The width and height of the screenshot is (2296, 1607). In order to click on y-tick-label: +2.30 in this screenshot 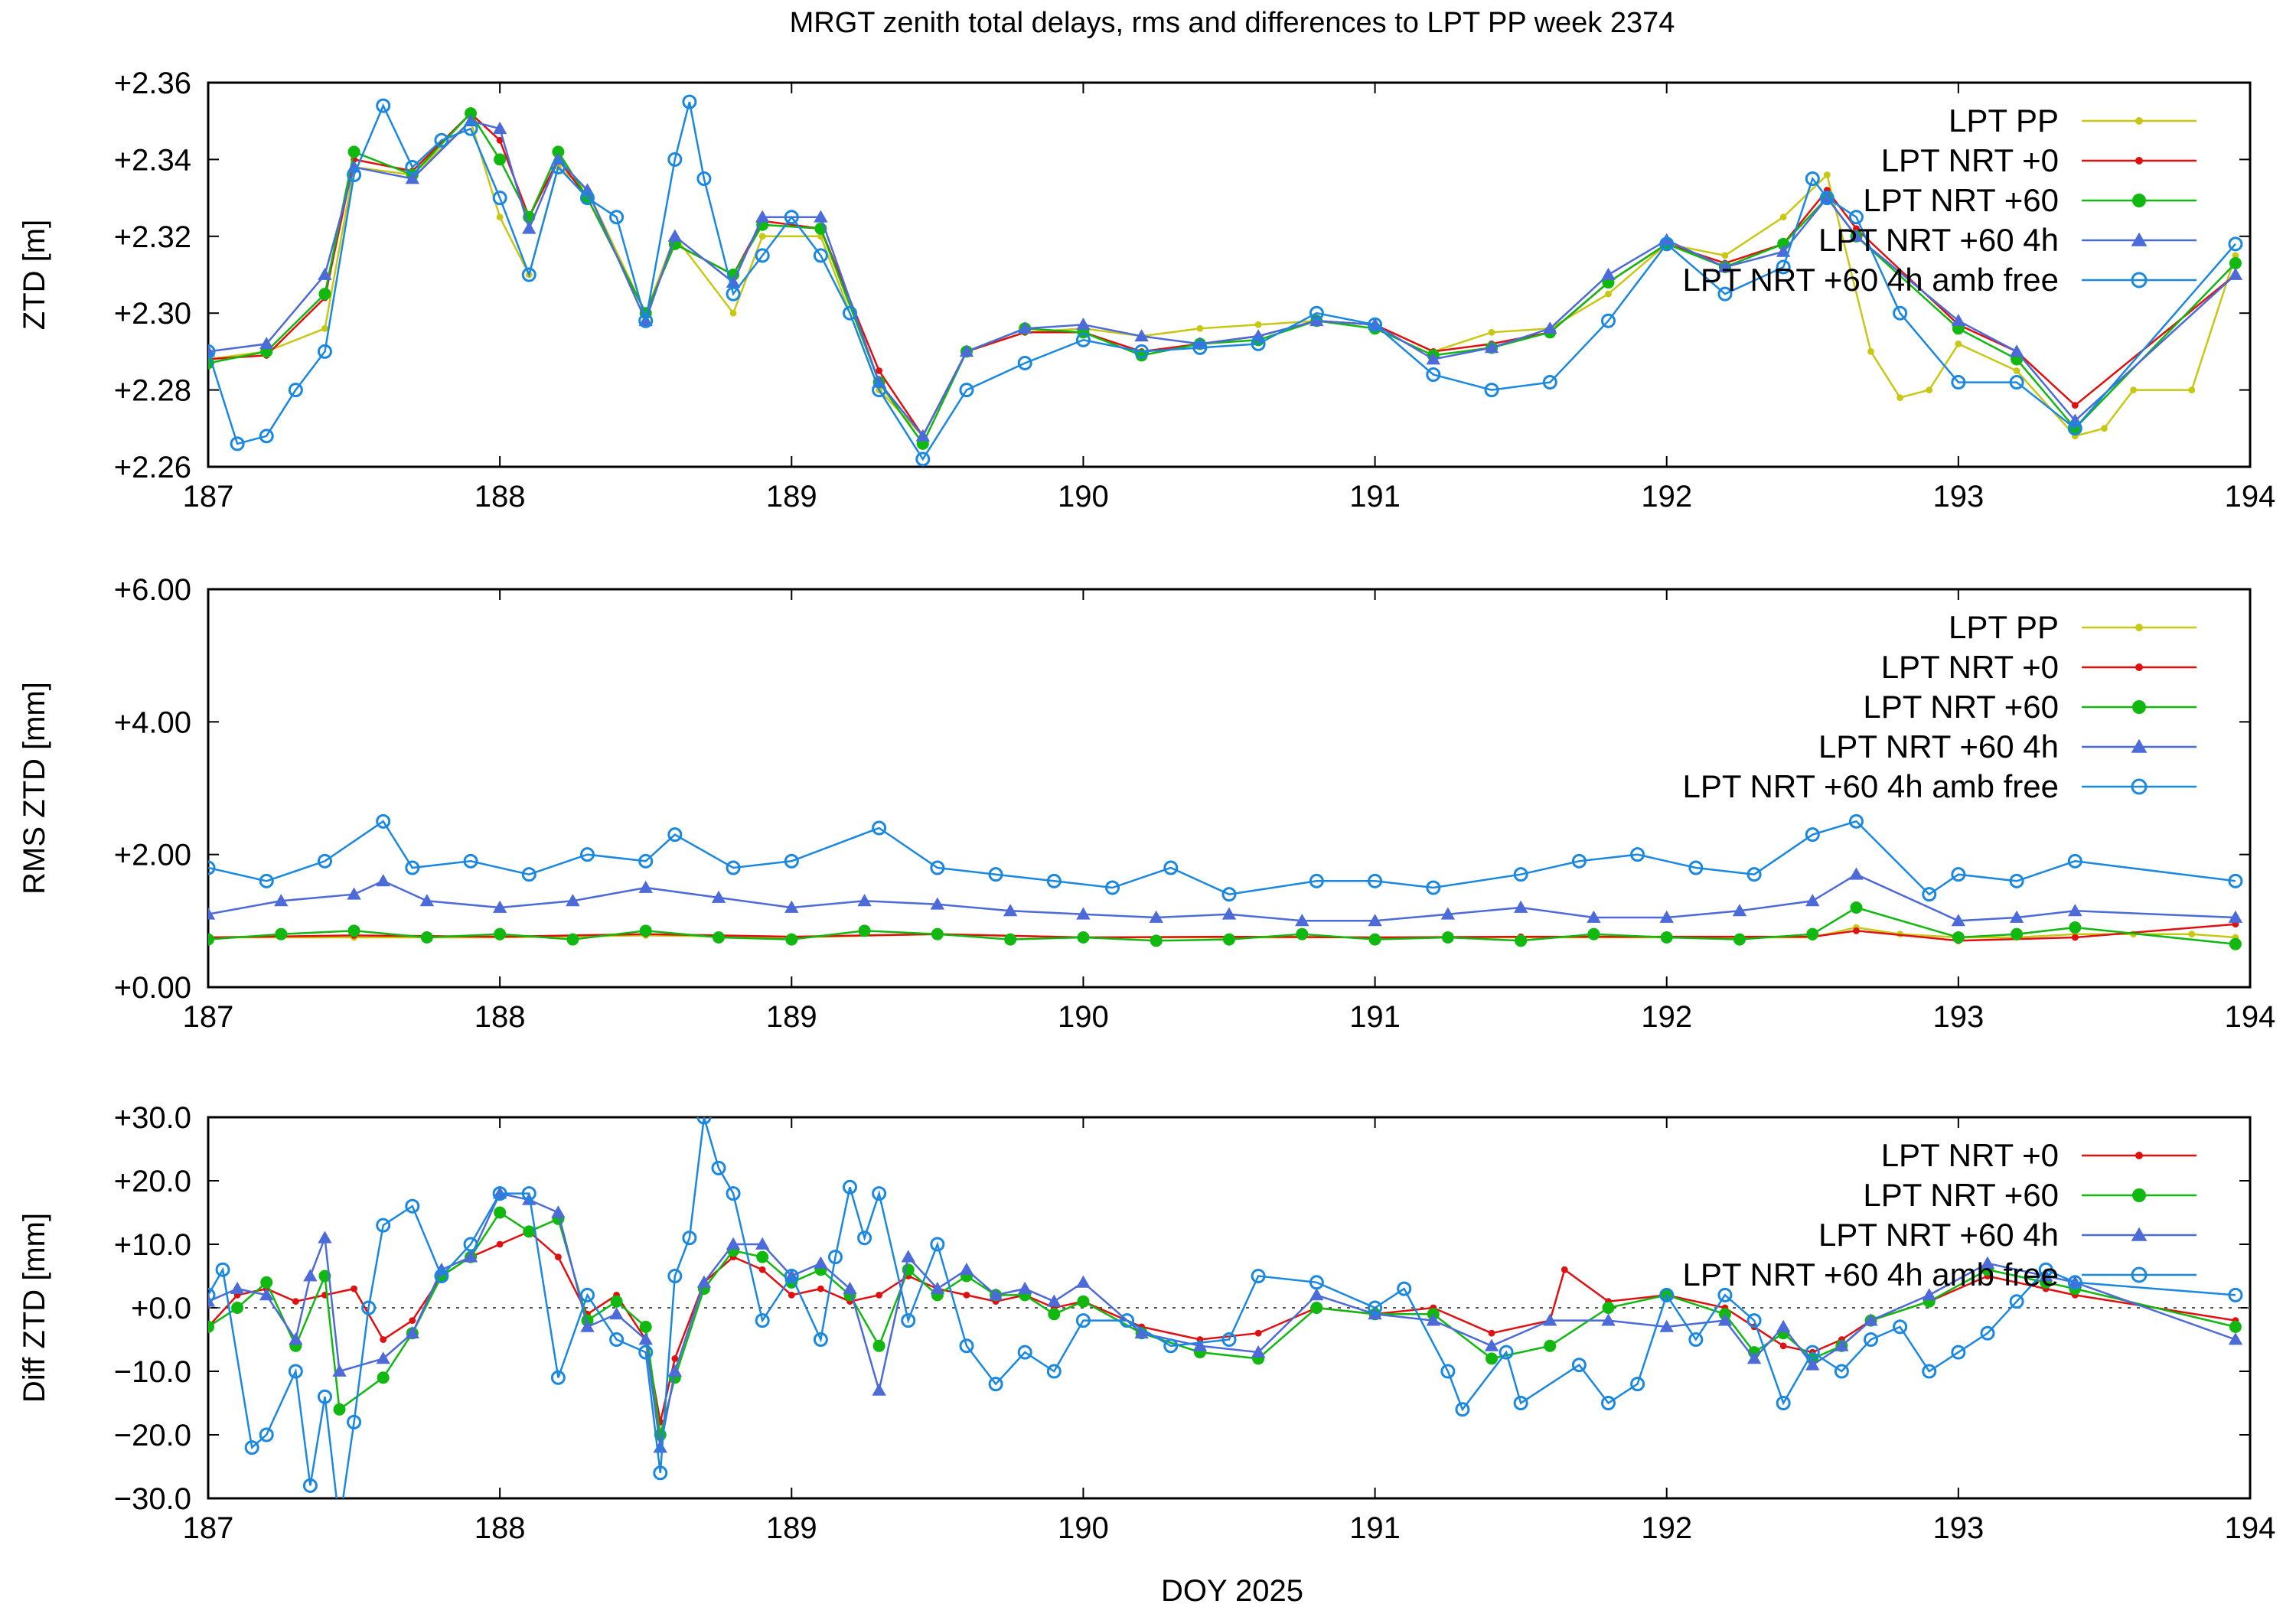, I will do `click(152, 314)`.